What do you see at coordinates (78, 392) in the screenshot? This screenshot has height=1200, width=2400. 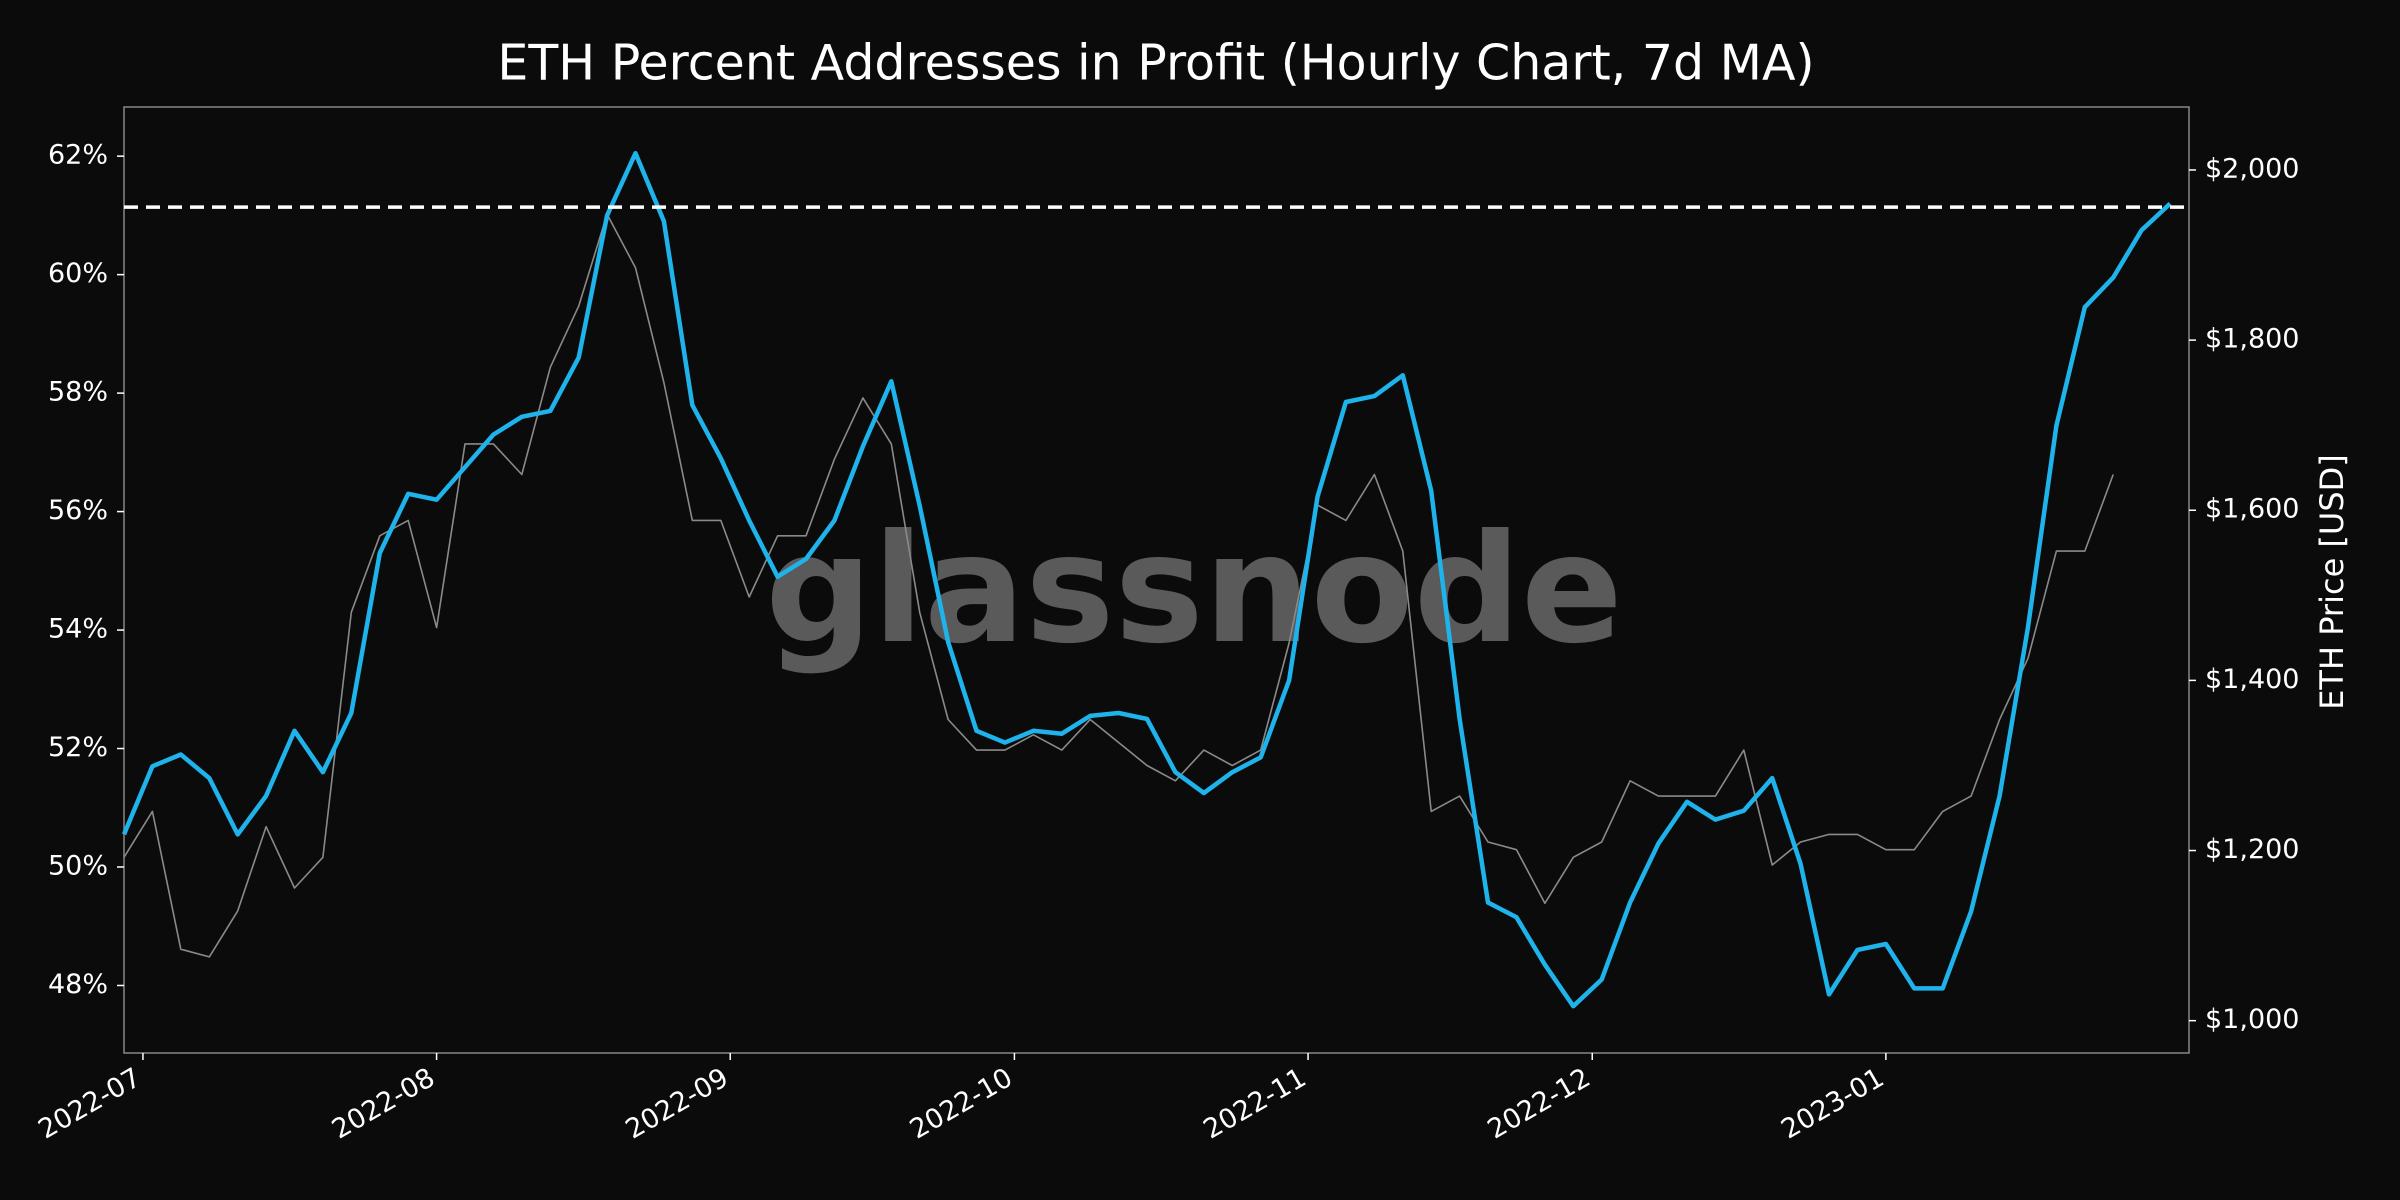 I see `y-tick-label: 58%` at bounding box center [78, 392].